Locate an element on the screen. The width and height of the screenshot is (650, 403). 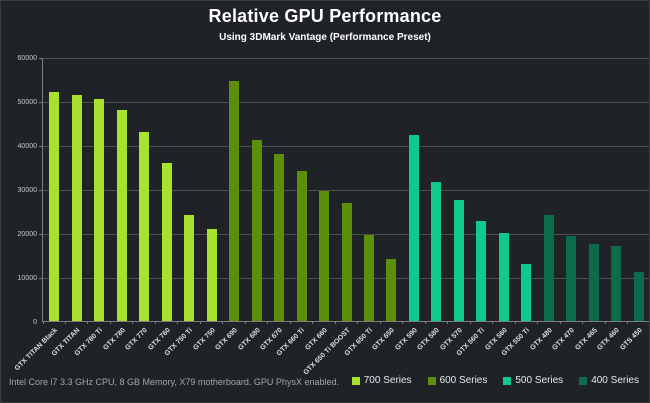
x-axis-label: GTX 750 is located at coordinates (204, 339).